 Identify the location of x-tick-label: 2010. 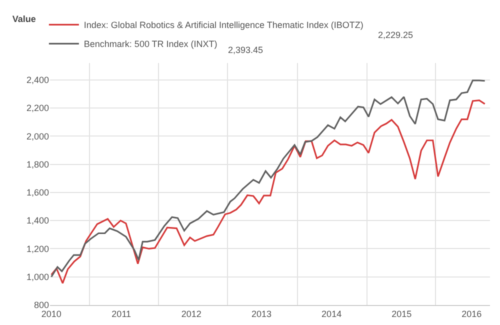
(51, 313).